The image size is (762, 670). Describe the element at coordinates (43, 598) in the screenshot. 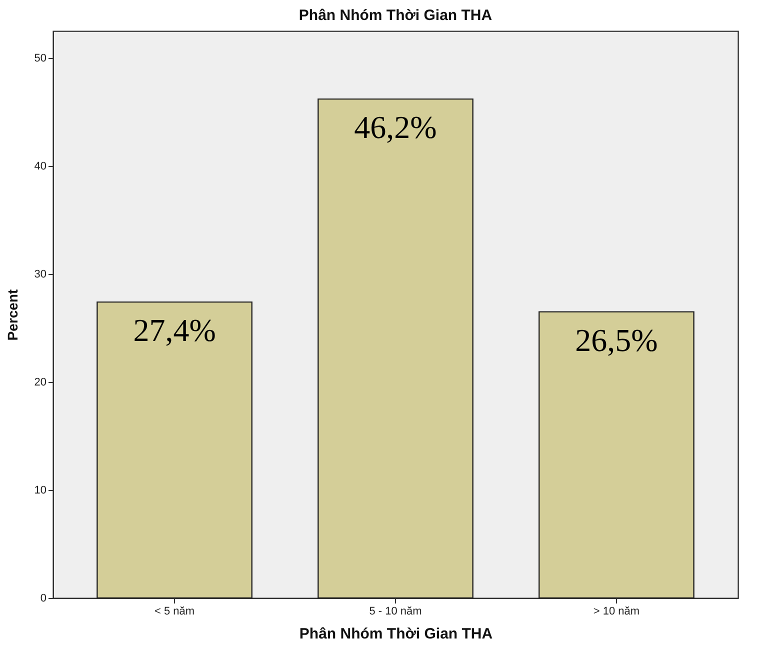

I see `y-tick-label: 0` at that location.